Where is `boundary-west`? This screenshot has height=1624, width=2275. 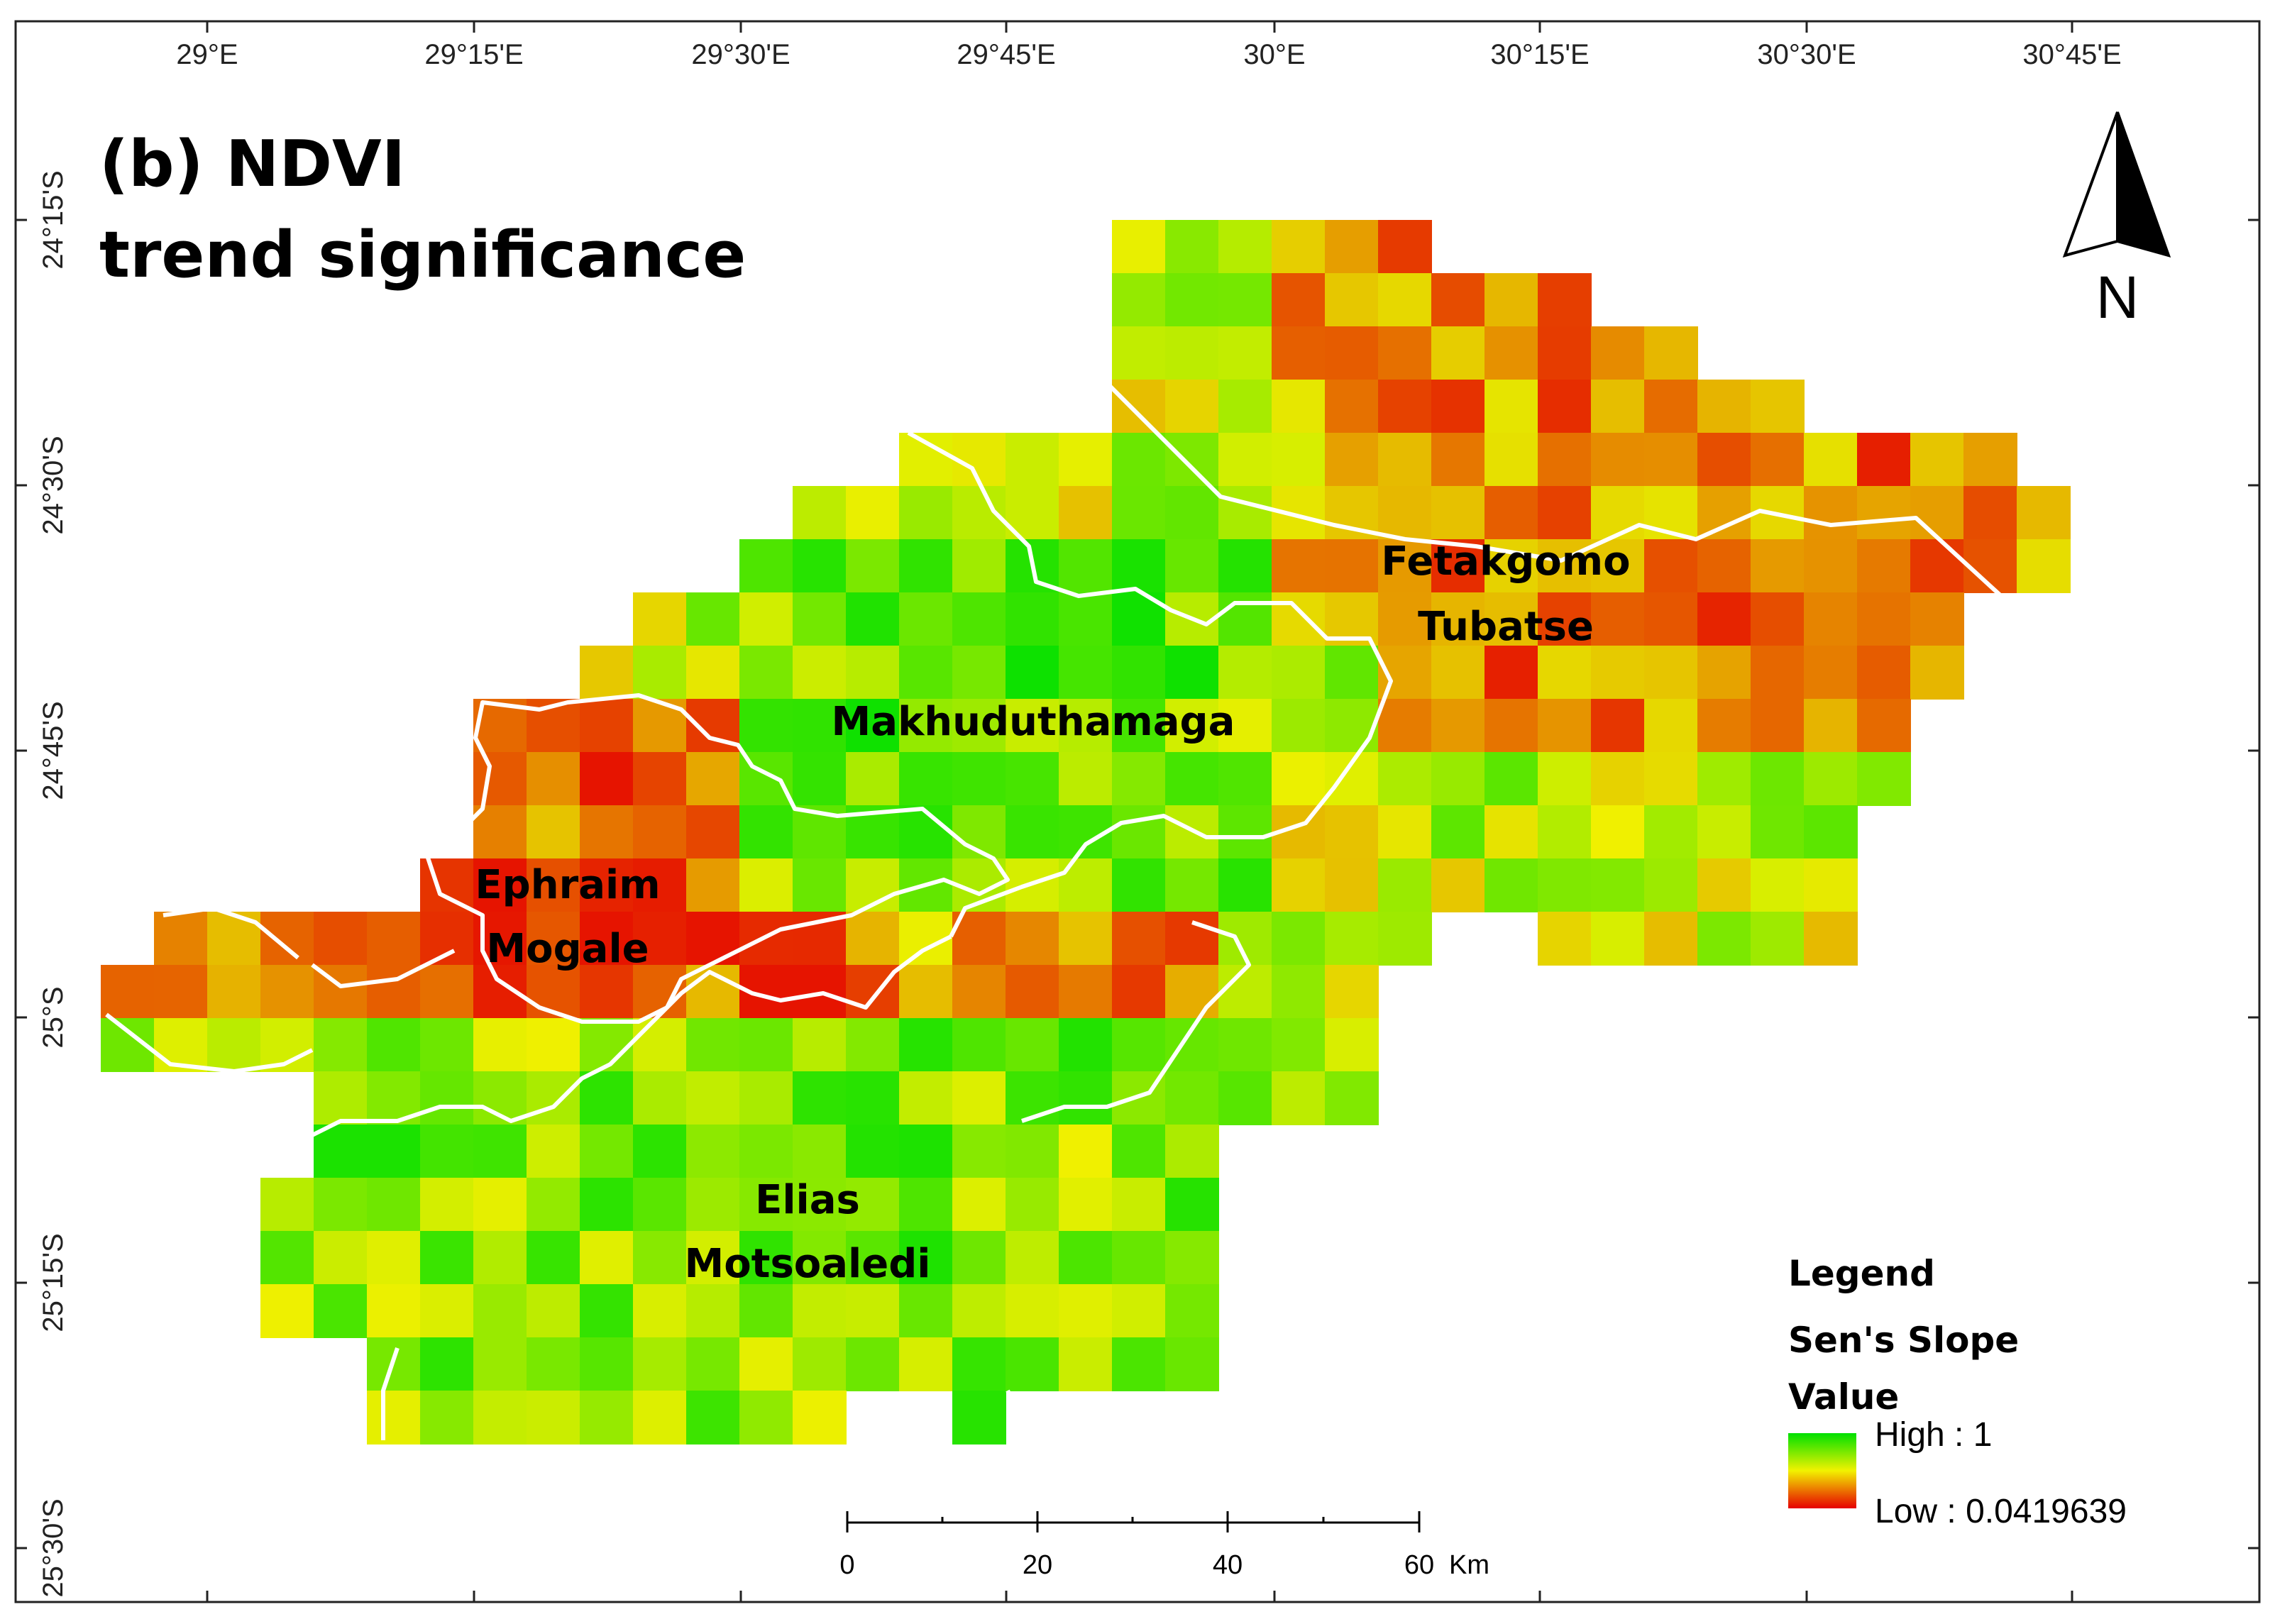
boundary-west is located at coordinates (384, 968).